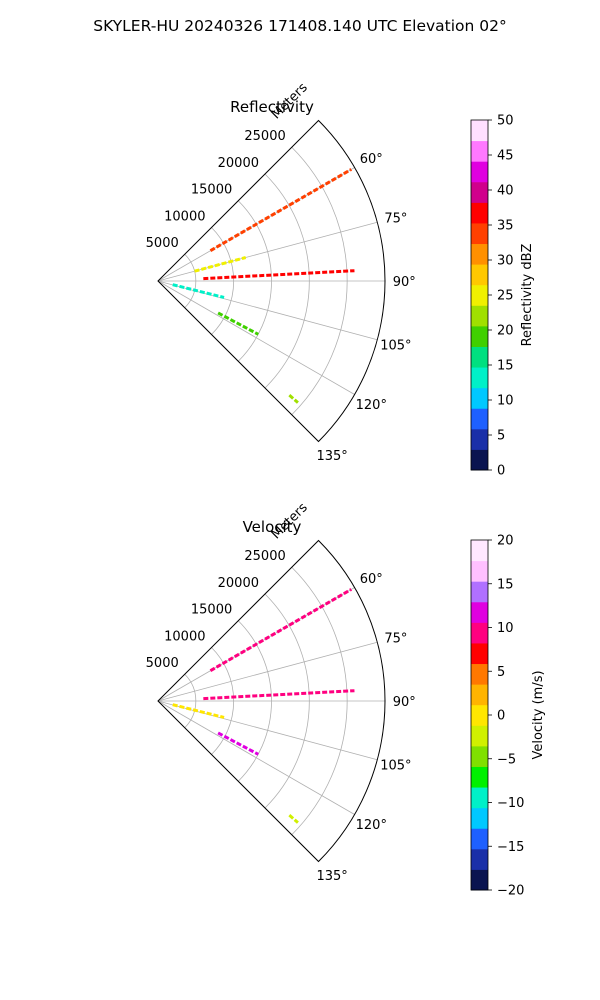 This screenshot has width=600, height=1000. Describe the element at coordinates (506, 759) in the screenshot. I see `colorbar-tick-label: −5` at that location.